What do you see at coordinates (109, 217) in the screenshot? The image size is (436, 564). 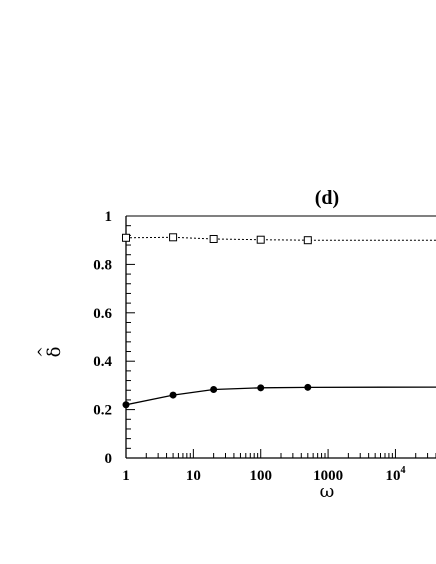 I see `y-tick-label: 1` at bounding box center [109, 217].